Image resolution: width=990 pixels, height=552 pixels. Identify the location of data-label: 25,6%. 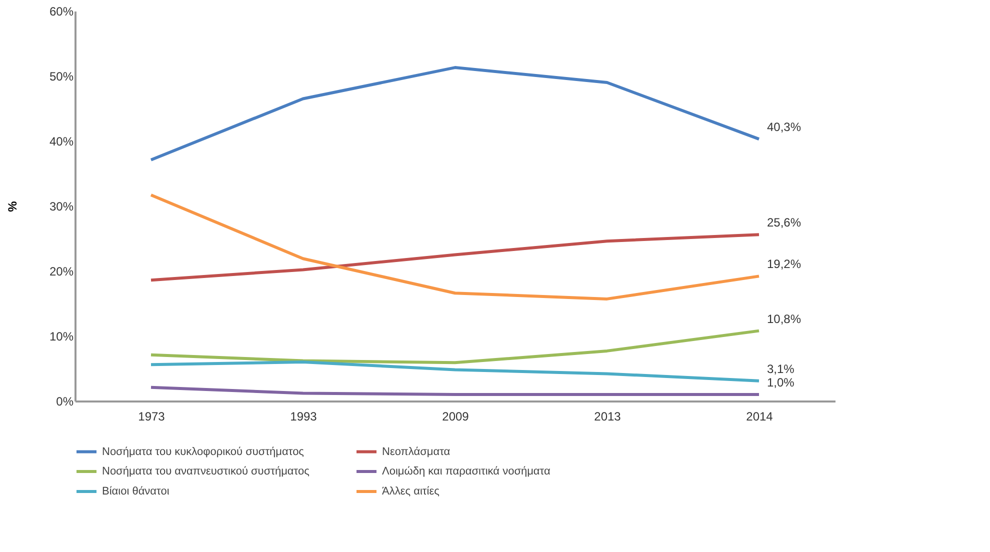
(784, 223).